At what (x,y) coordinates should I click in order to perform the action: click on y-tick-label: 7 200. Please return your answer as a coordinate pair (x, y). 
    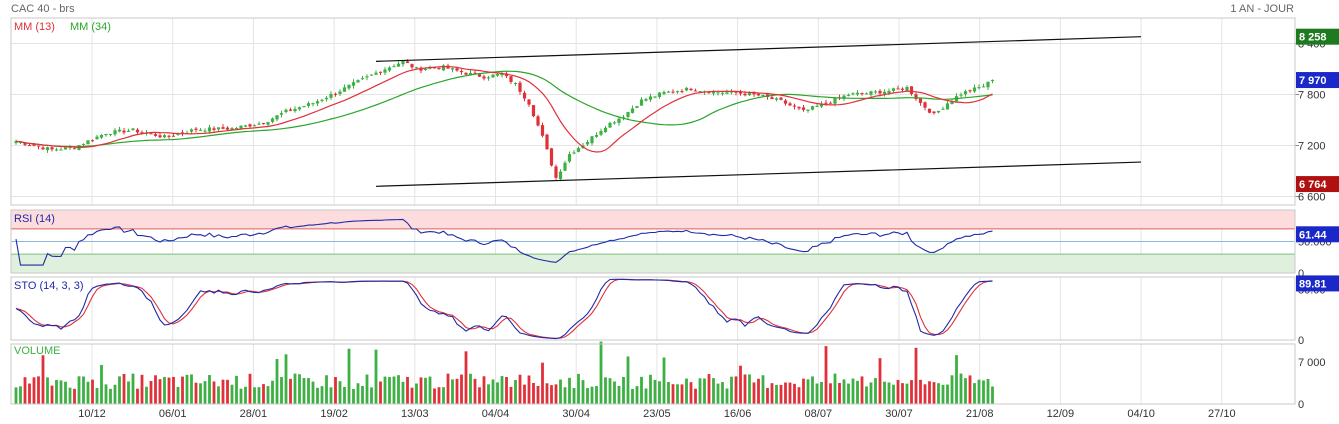
    Looking at the image, I should click on (1312, 147).